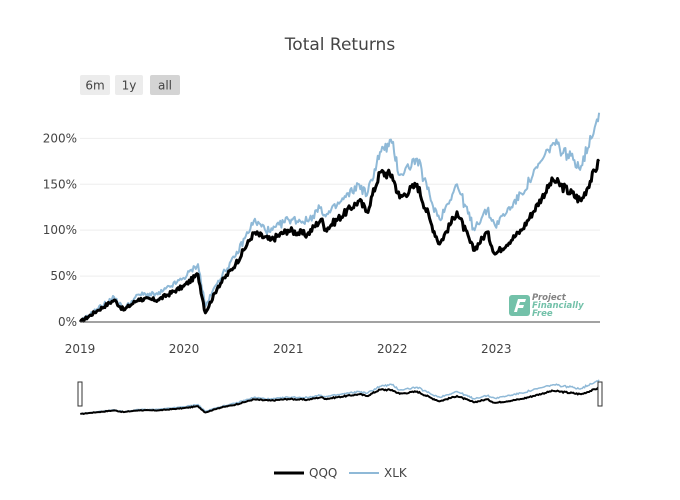  Describe the element at coordinates (80, 349) in the screenshot. I see `x-tick-label: 2019` at that location.